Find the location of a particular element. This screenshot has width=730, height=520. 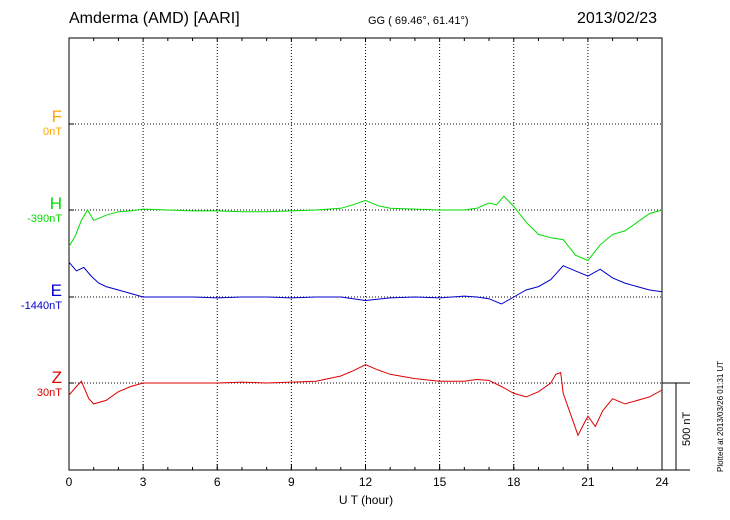

station-title: Amderma (AMD) [AARI] is located at coordinates (154, 18).